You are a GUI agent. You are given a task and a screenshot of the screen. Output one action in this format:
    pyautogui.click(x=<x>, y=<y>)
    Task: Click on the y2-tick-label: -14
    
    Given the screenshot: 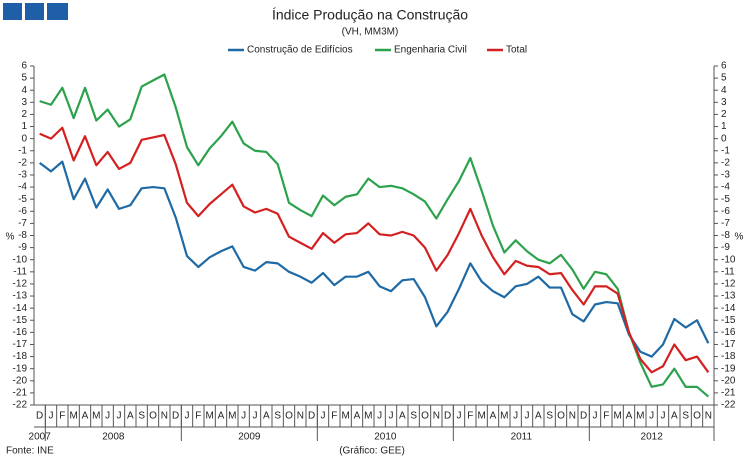 What is the action you would take?
    pyautogui.click(x=728, y=308)
    